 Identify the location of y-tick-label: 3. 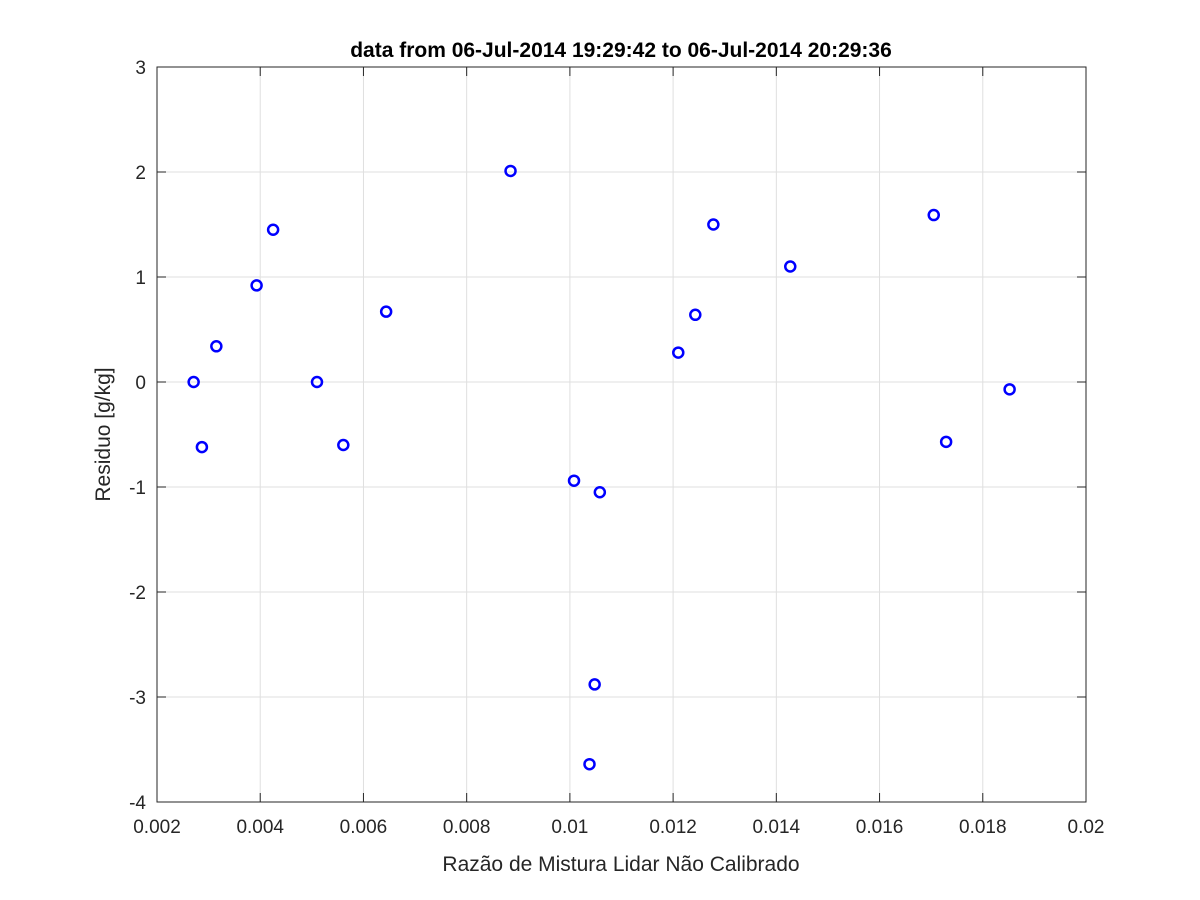
(140, 68).